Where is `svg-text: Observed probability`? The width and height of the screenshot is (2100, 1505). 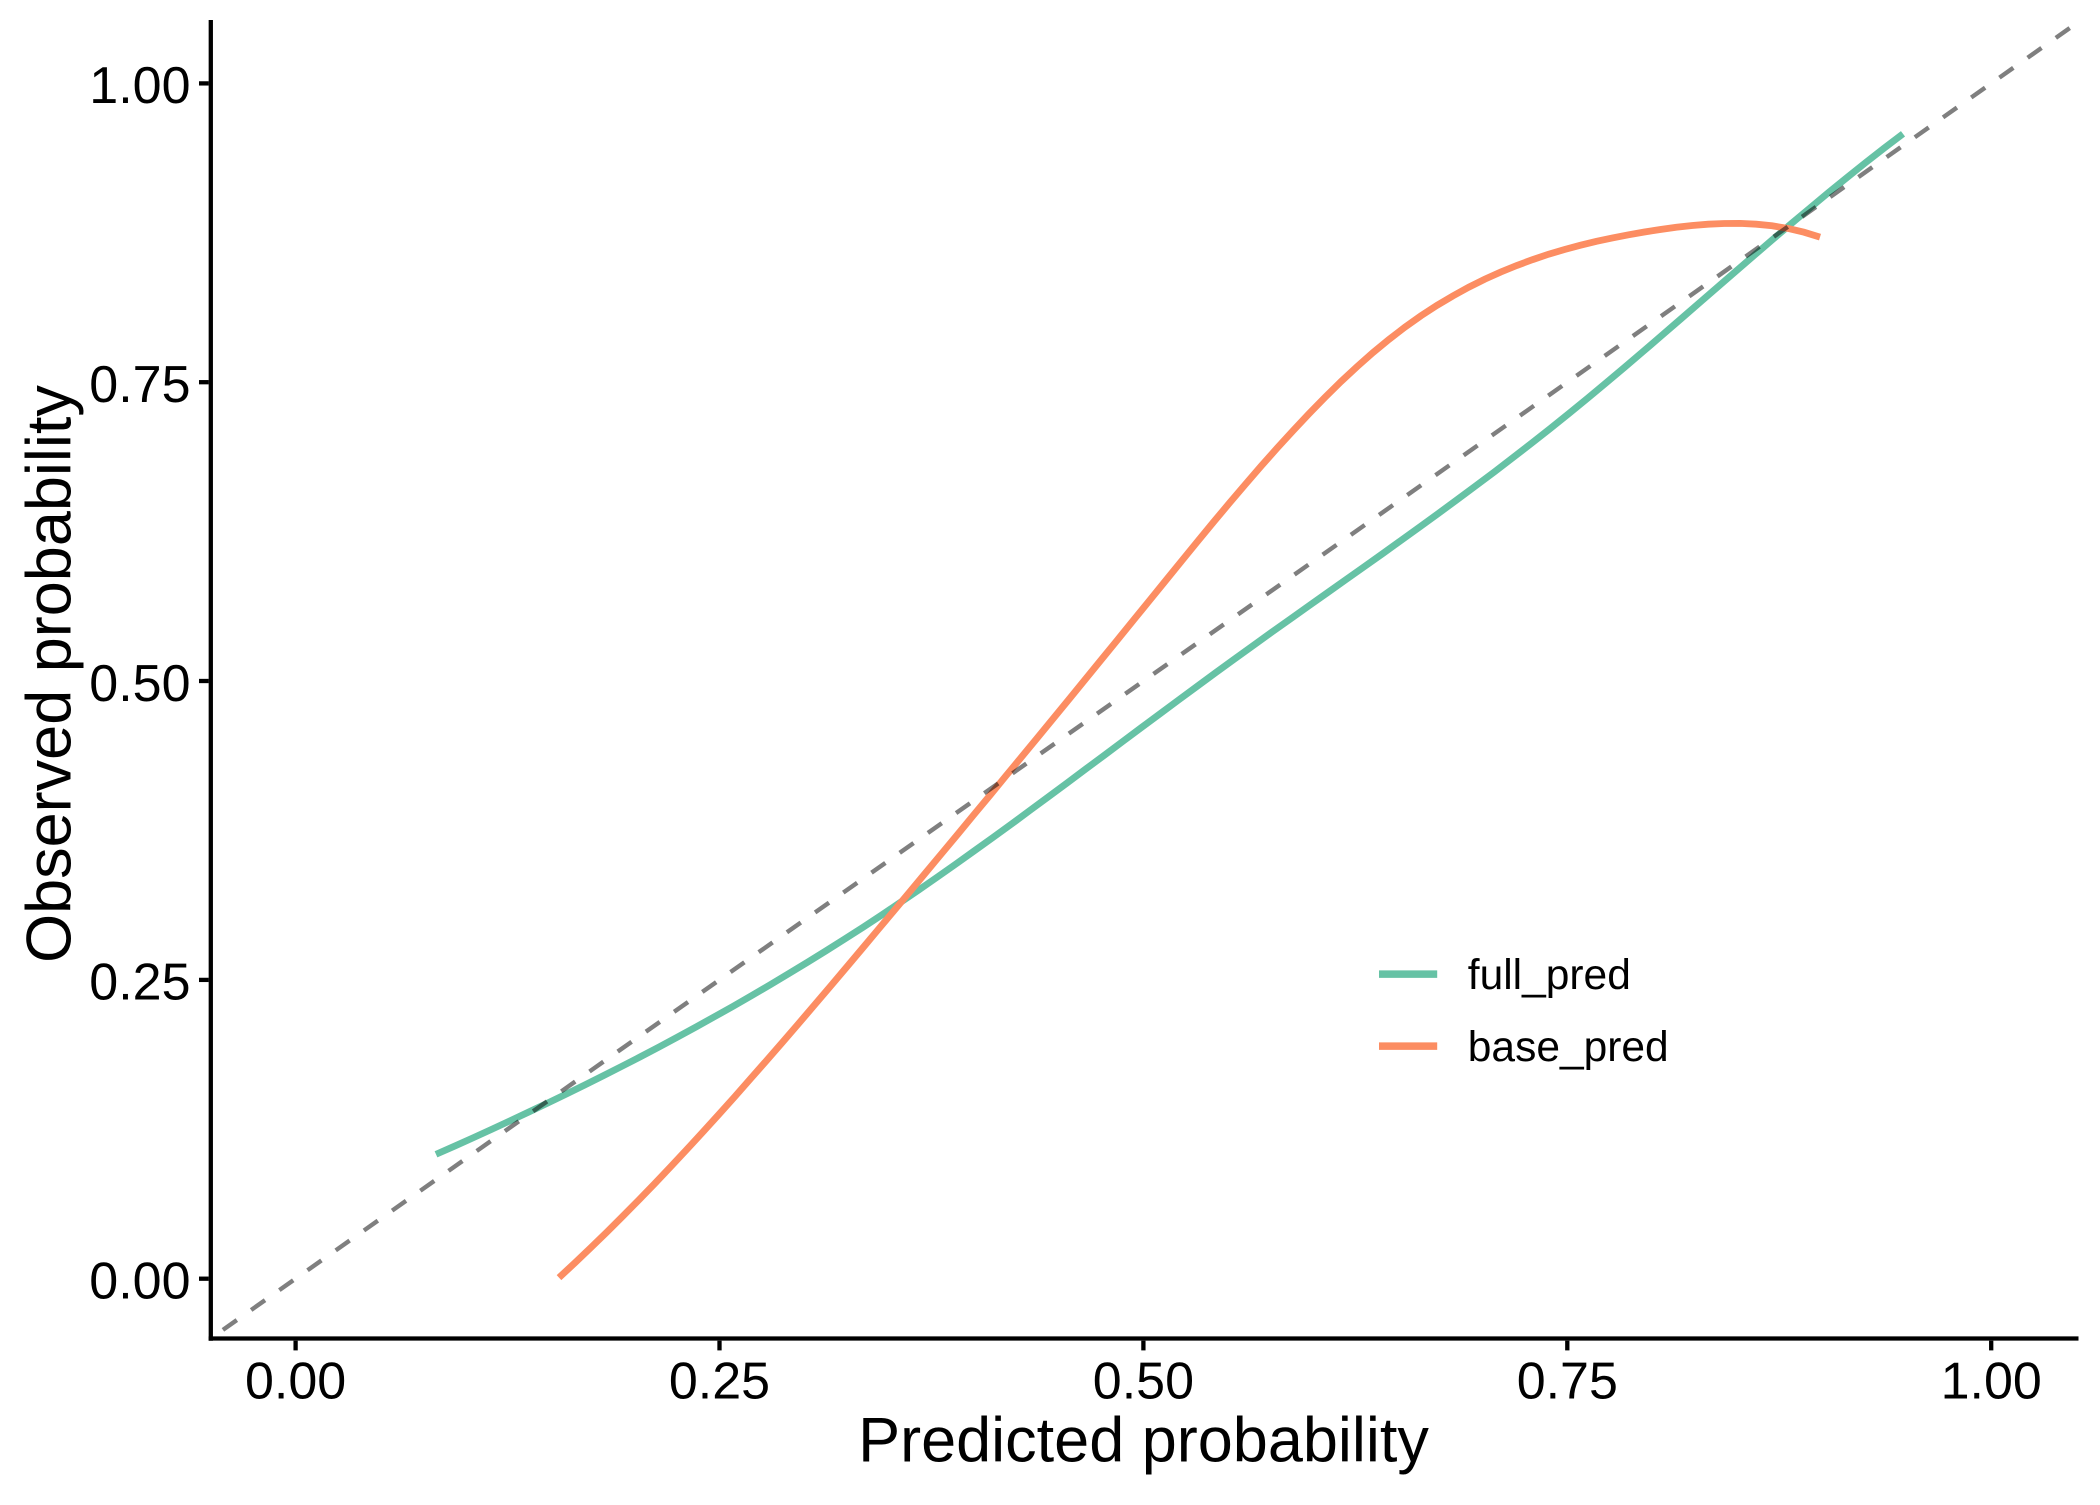
svg-text: Observed probability is located at coordinates (50, 674).